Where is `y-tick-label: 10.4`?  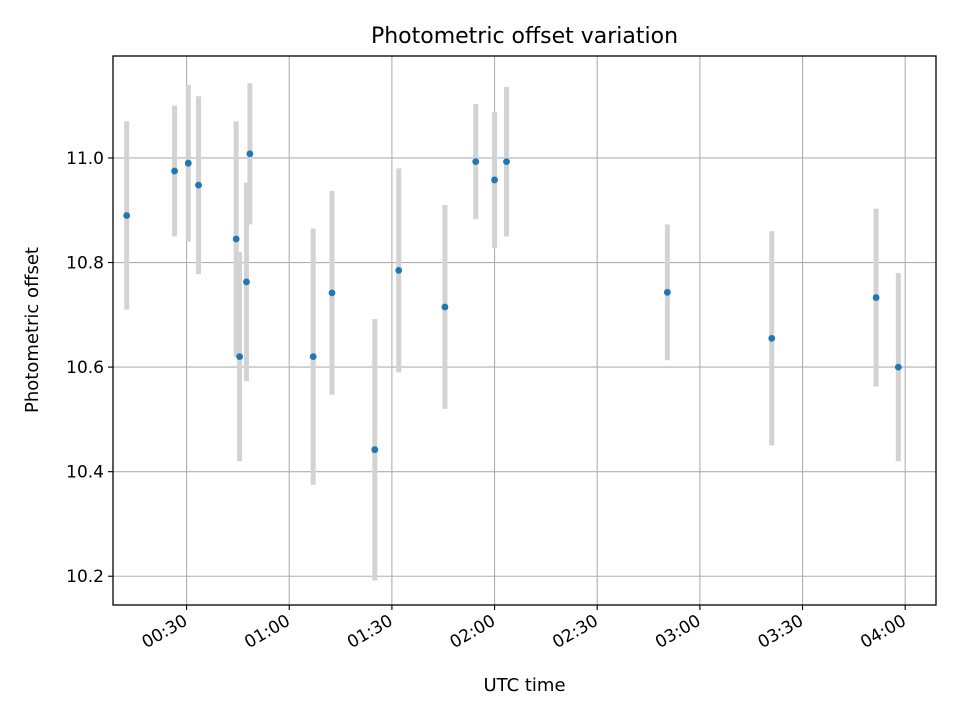
y-tick-label: 10.4 is located at coordinates (85, 473).